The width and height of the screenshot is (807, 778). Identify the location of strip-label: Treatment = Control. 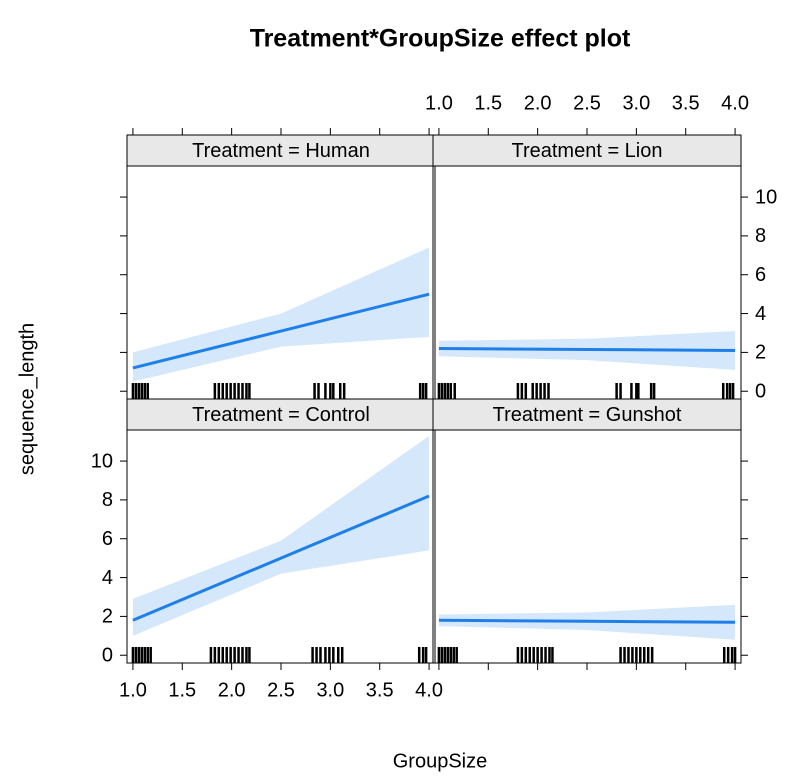
(281, 415).